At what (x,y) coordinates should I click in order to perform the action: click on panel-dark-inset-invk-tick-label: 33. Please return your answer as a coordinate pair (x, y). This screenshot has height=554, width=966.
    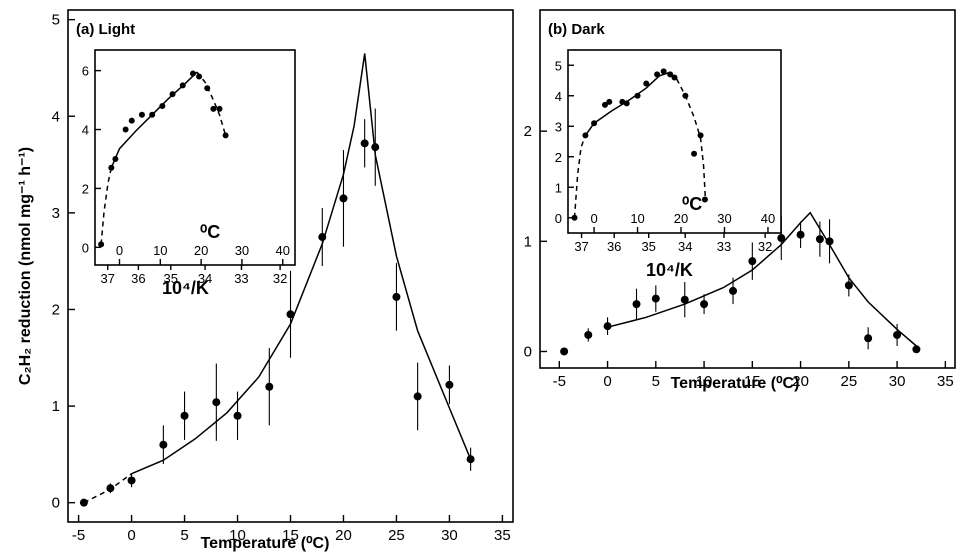
    Looking at the image, I should click on (724, 246).